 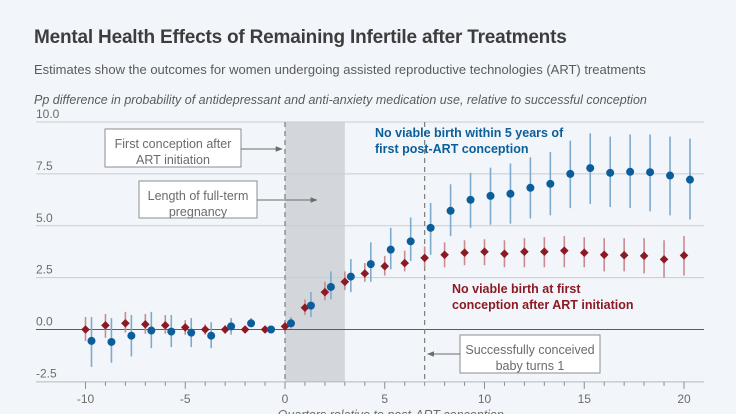 What do you see at coordinates (451, 149) in the screenshot?
I see `series-label-line: first post-ART conception` at bounding box center [451, 149].